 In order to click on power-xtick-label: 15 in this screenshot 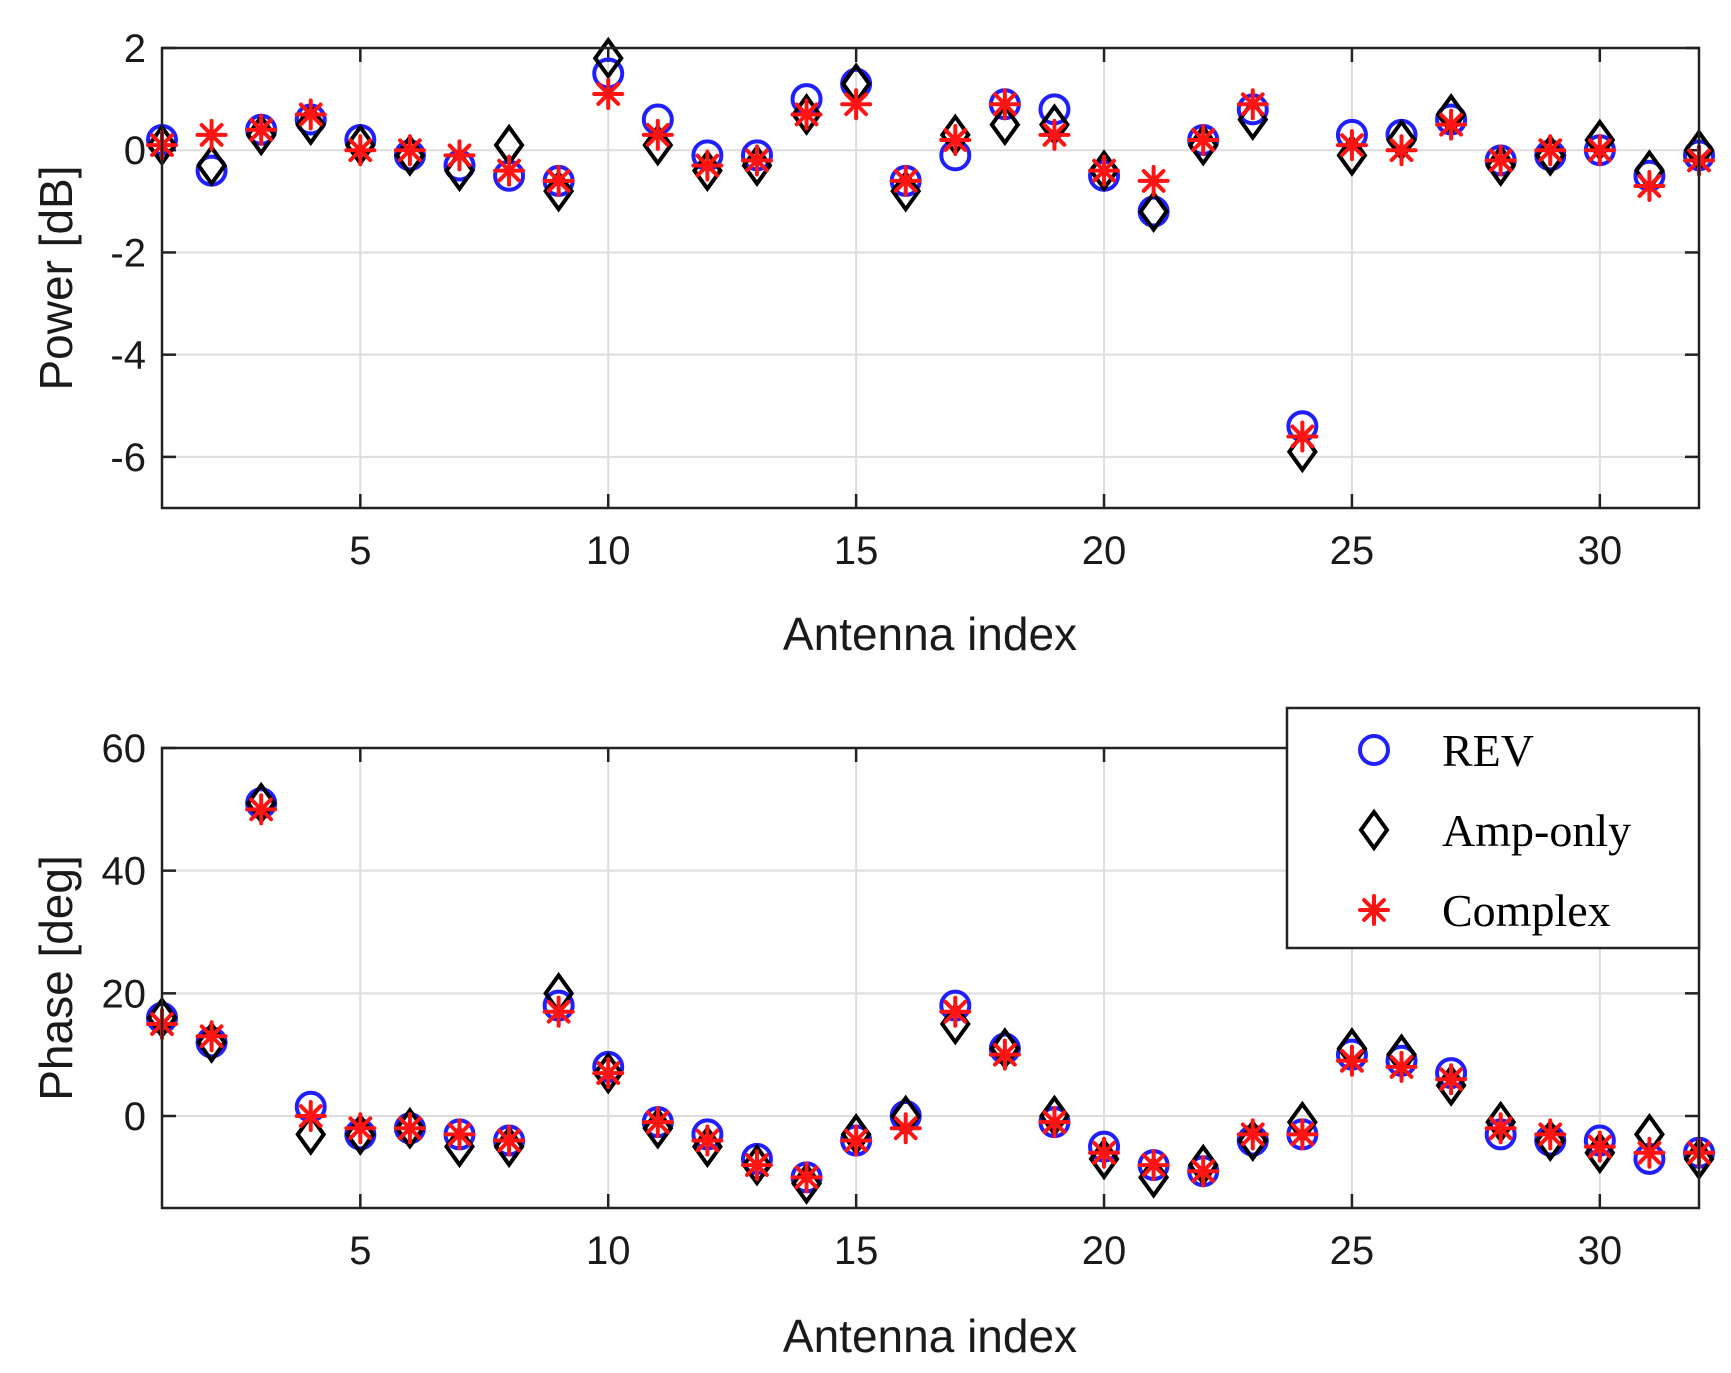, I will do `click(856, 551)`.